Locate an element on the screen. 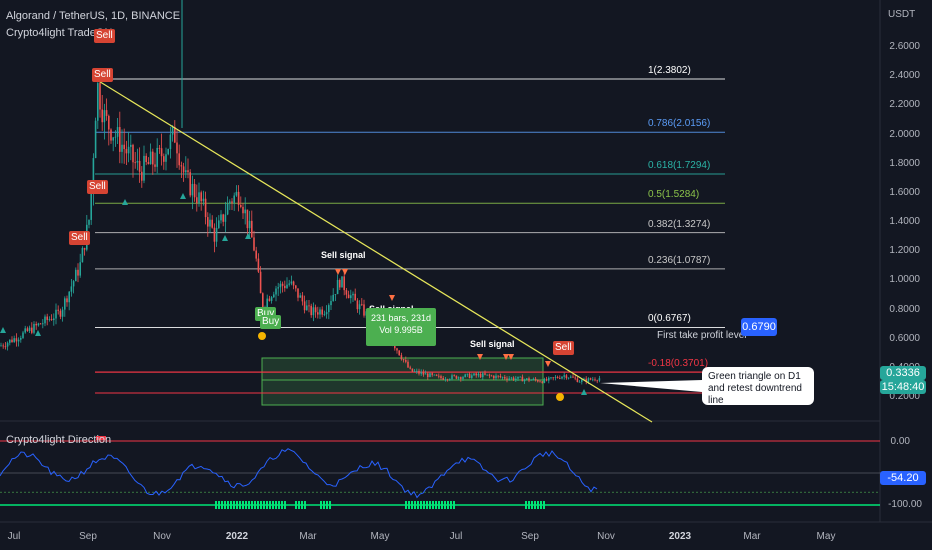  indicator-title: Crypto4light TradeON is located at coordinates (59, 33).